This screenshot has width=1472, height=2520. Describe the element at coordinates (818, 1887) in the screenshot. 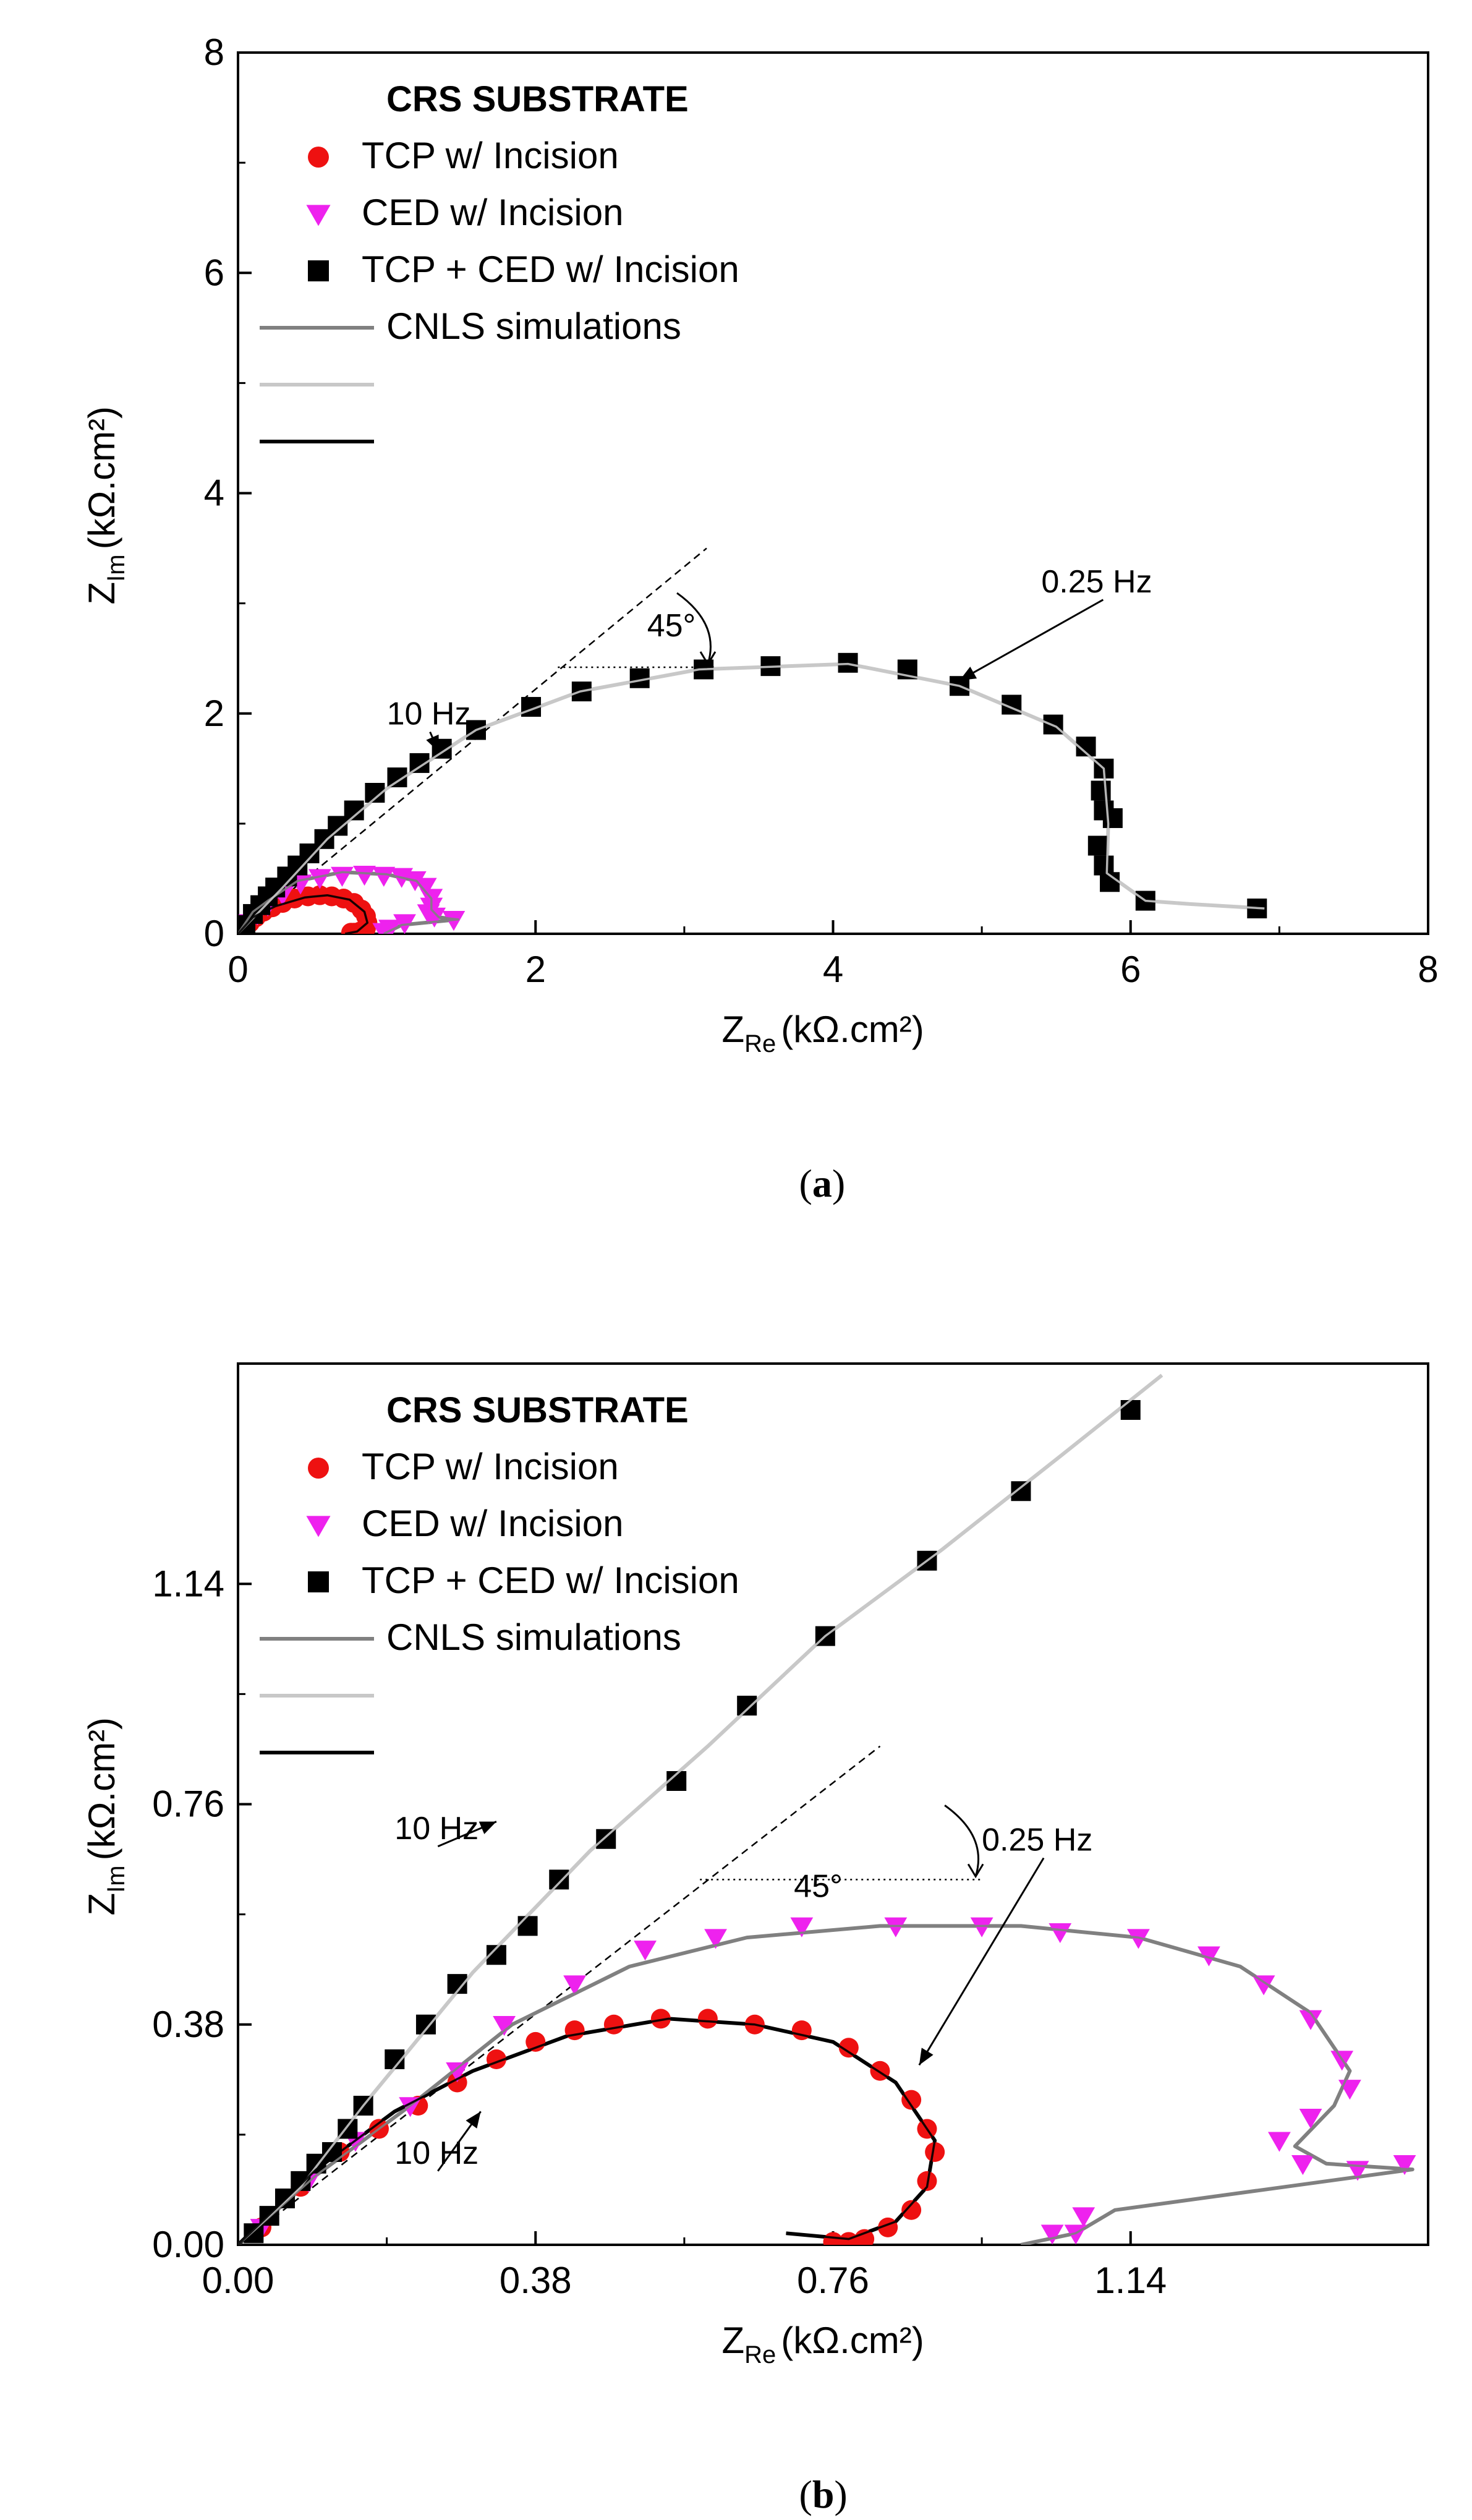

I see `angle-label: 45°` at that location.